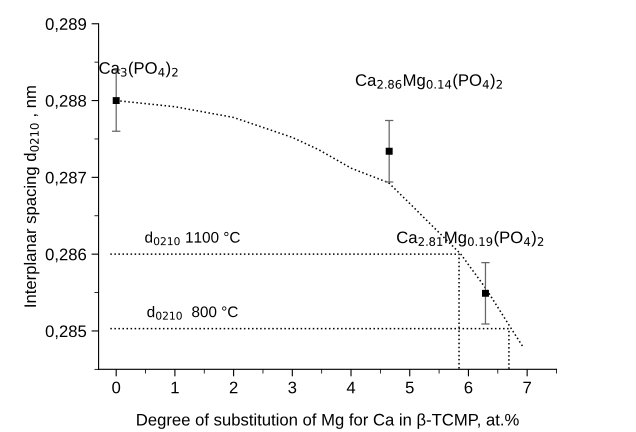 The width and height of the screenshot is (636, 432). What do you see at coordinates (234, 388) in the screenshot?
I see `x-tick-label: 2` at bounding box center [234, 388].